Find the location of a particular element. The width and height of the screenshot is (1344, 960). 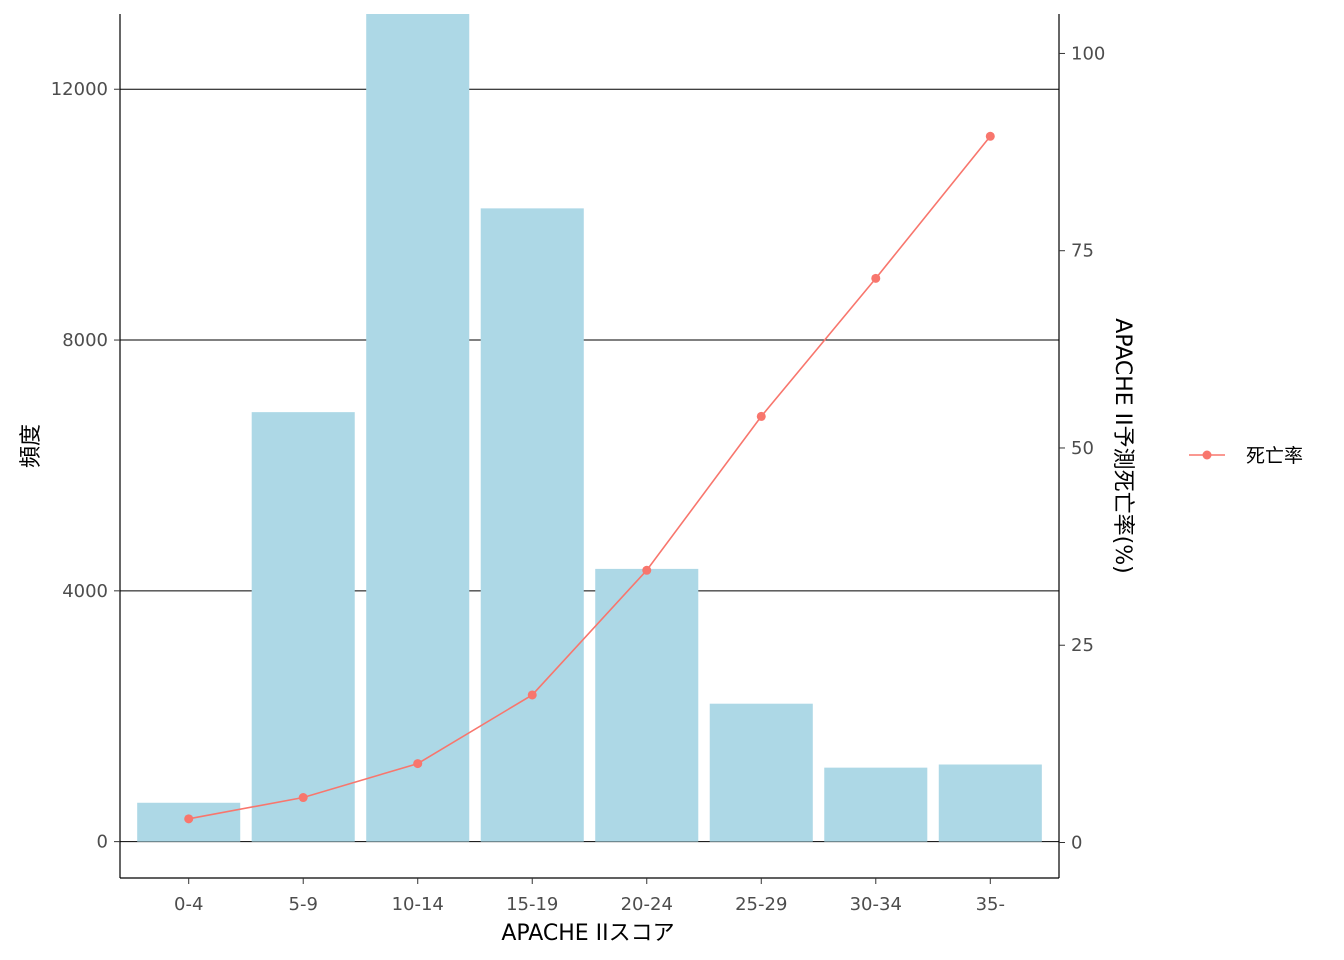

y-axis-title: 頻度 is located at coordinates (31, 446).